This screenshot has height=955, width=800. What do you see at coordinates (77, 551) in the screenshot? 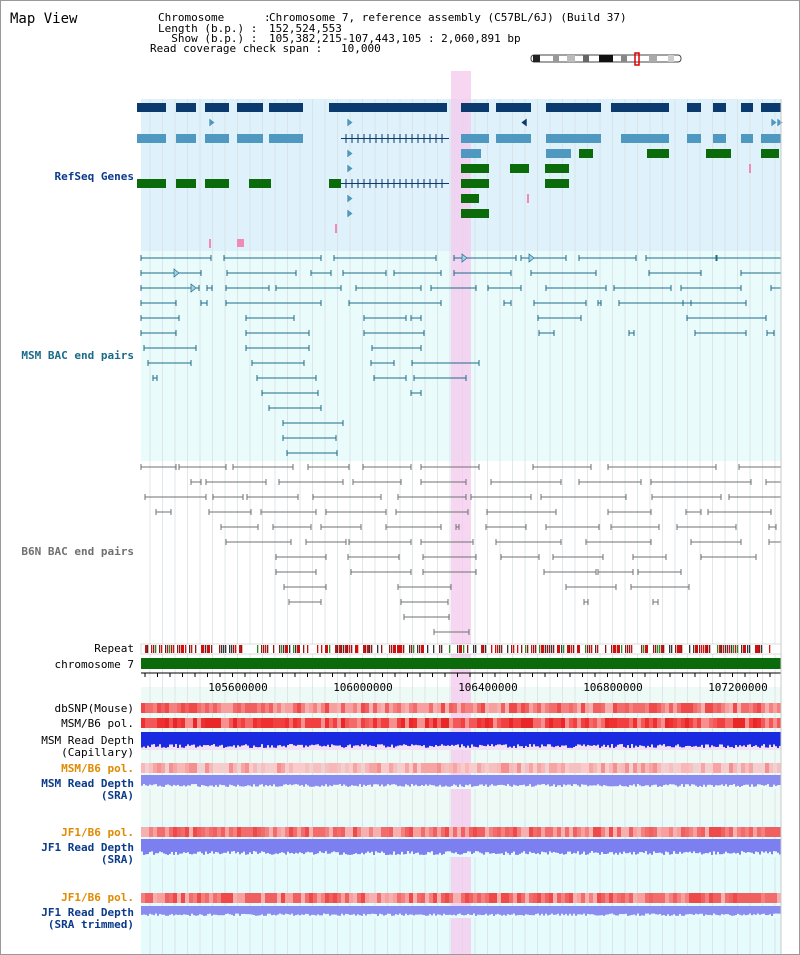
I see `track-label-b6n-bac: B6N BAC end pairs` at bounding box center [77, 551].